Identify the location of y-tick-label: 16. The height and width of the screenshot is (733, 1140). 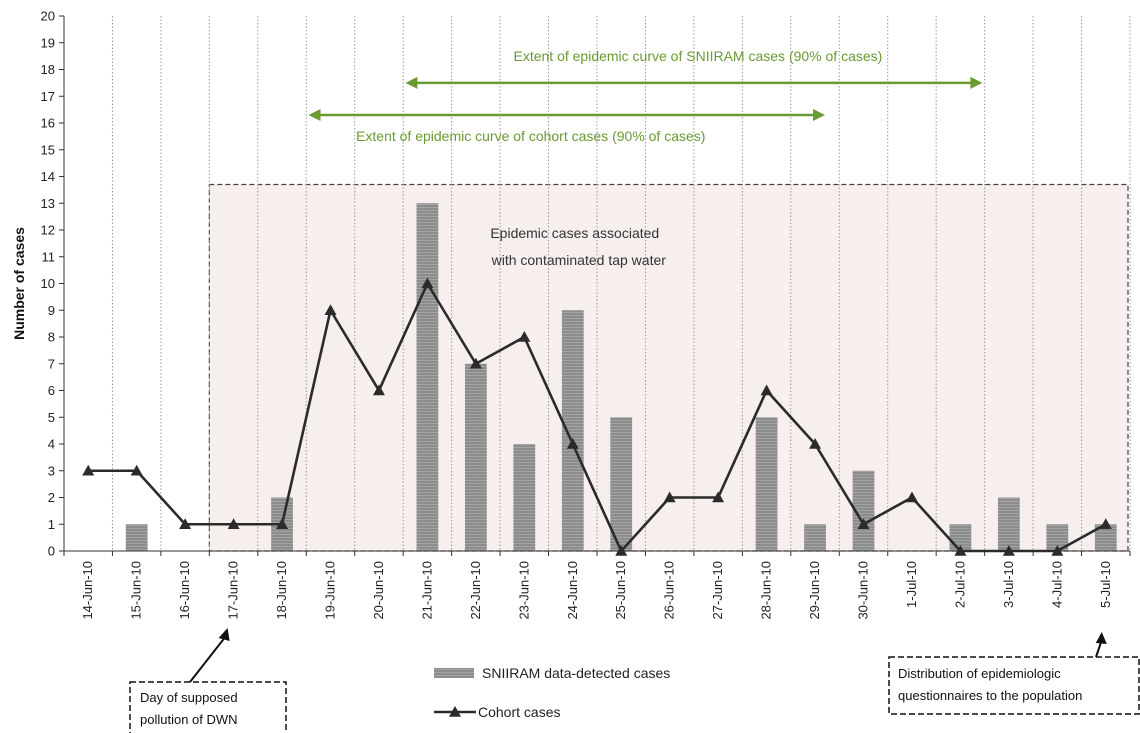
(48, 123).